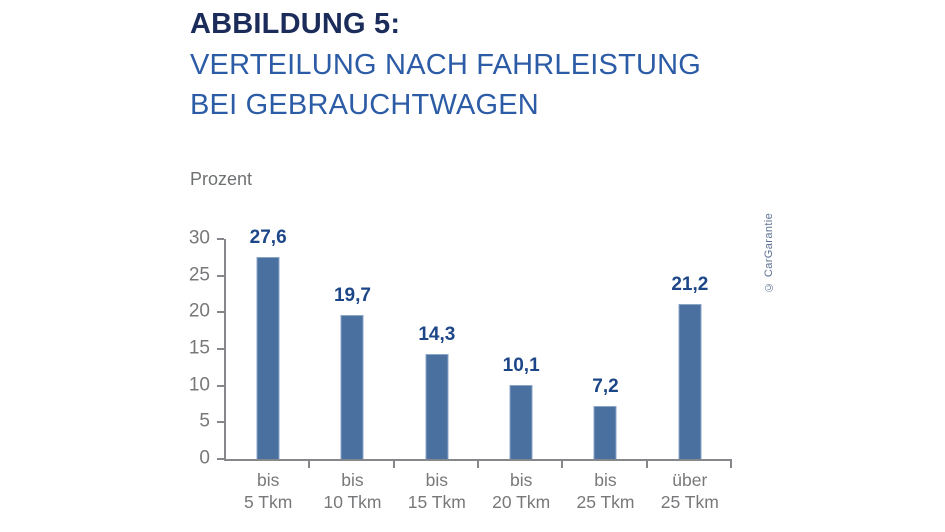 This screenshot has width=945, height=532. I want to click on y-axis-tick-label: 30, so click(199, 238).